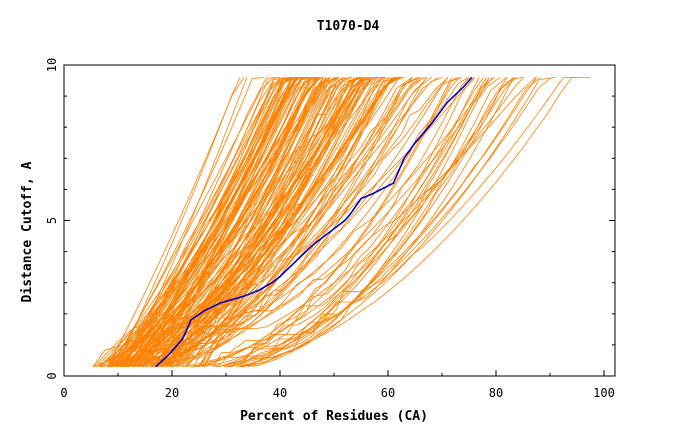  I want to click on y-tick-label: 5, so click(52, 220).